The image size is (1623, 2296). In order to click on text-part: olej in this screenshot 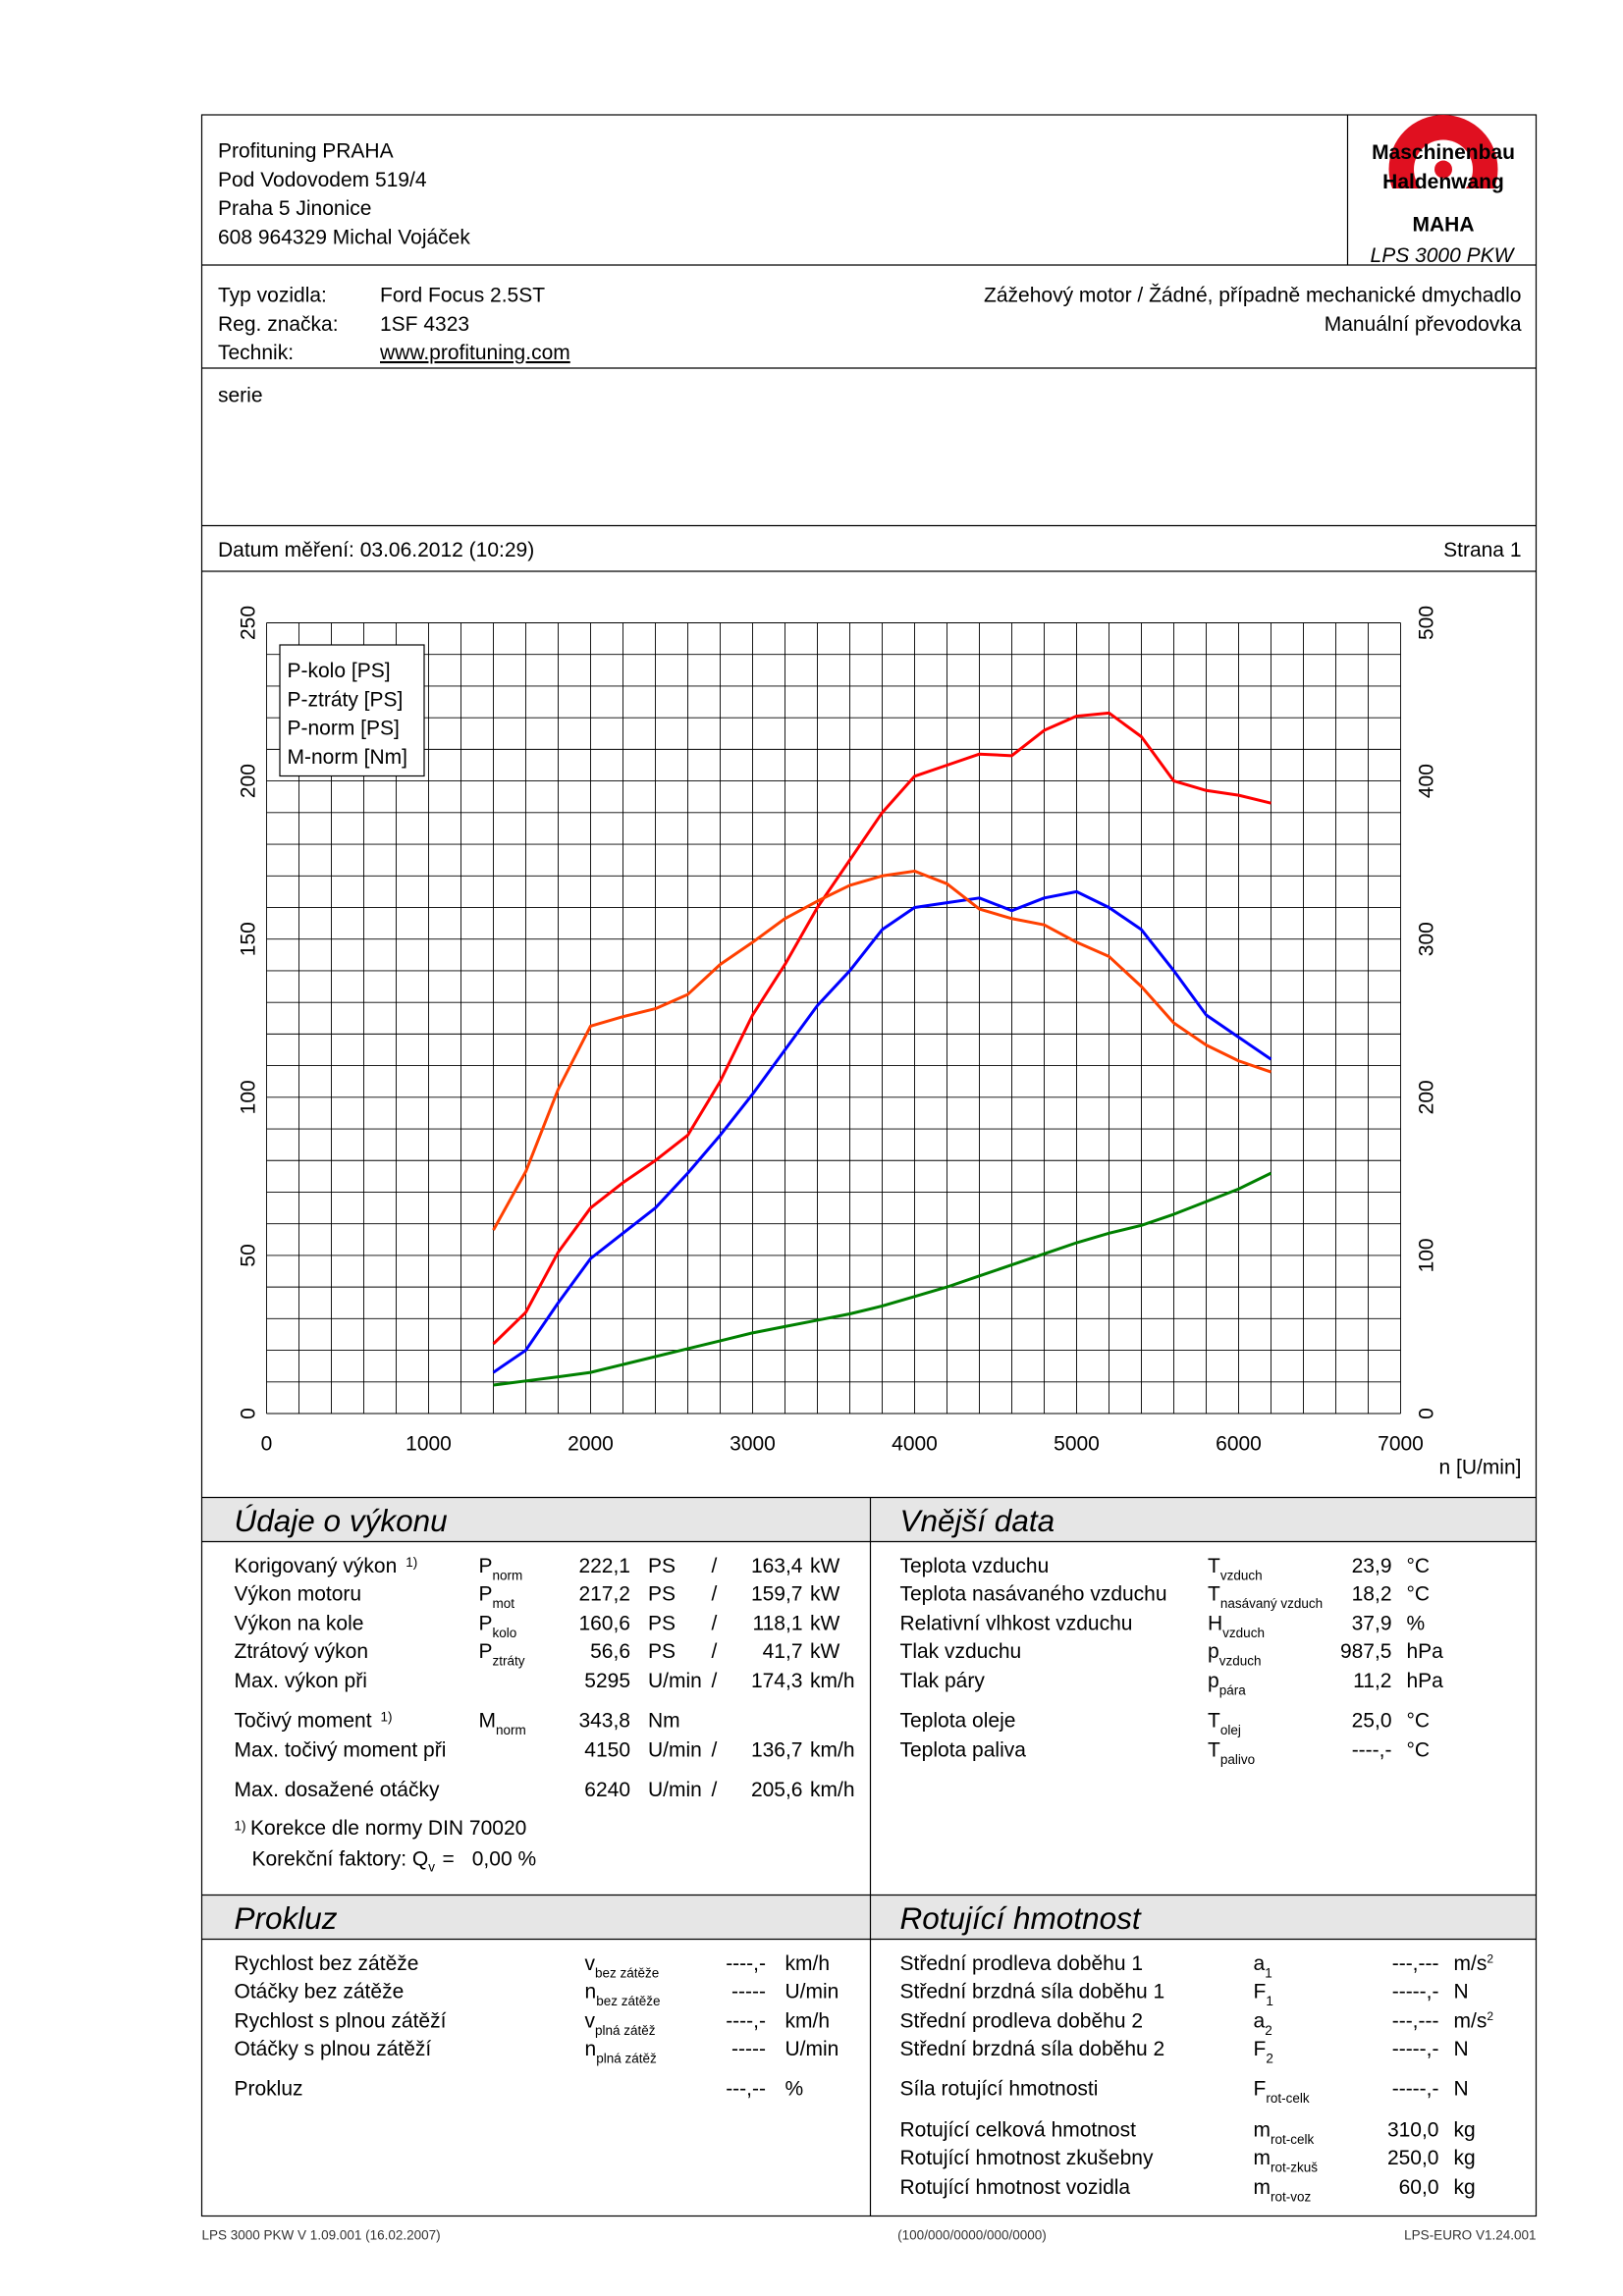, I will do `click(1230, 1730)`.